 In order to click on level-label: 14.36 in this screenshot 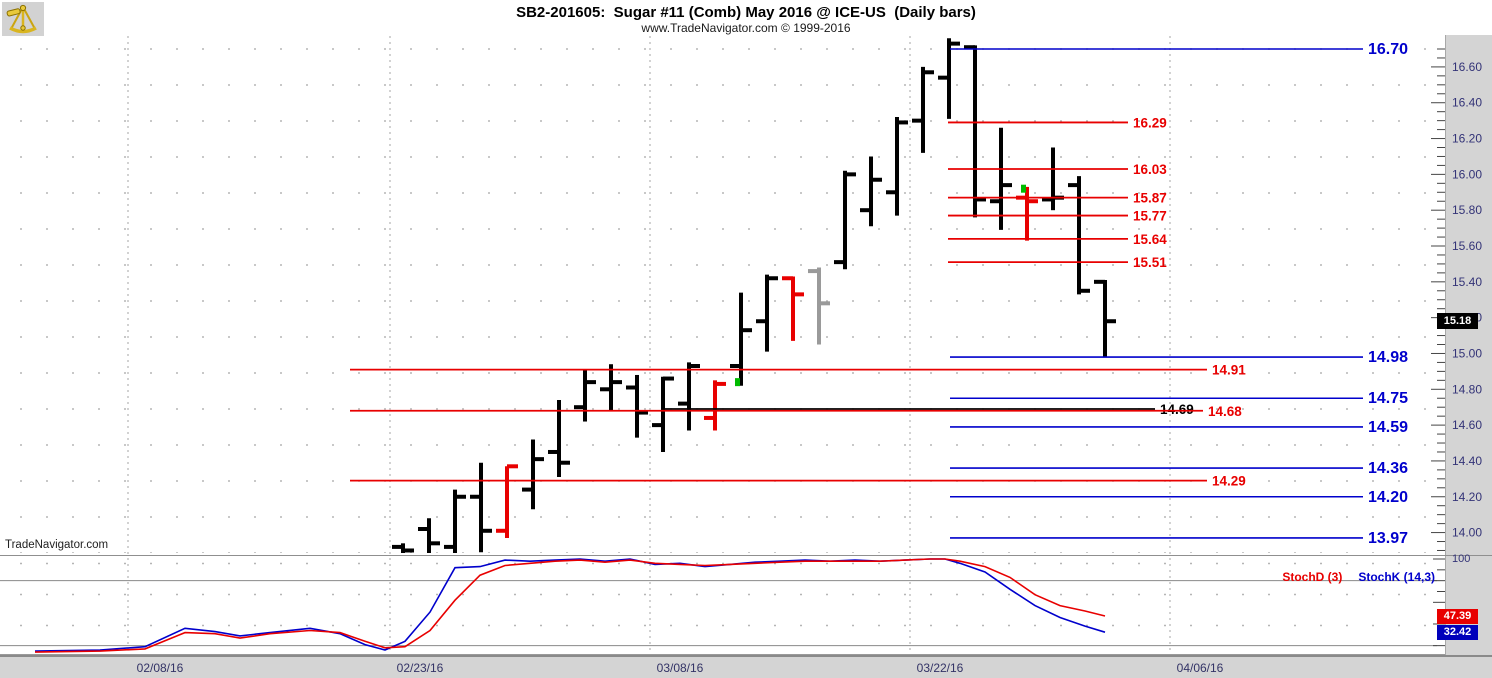, I will do `click(1388, 468)`.